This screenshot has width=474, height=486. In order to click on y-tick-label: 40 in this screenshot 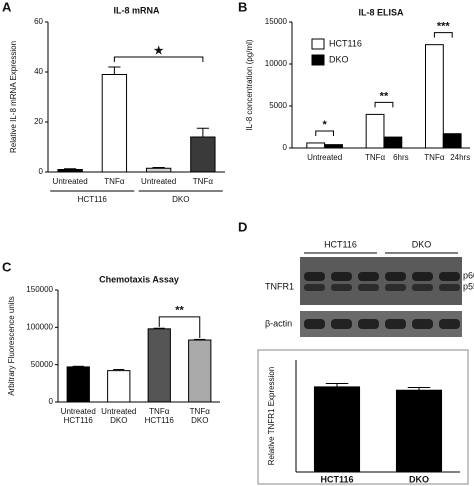, I will do `click(38, 71)`.